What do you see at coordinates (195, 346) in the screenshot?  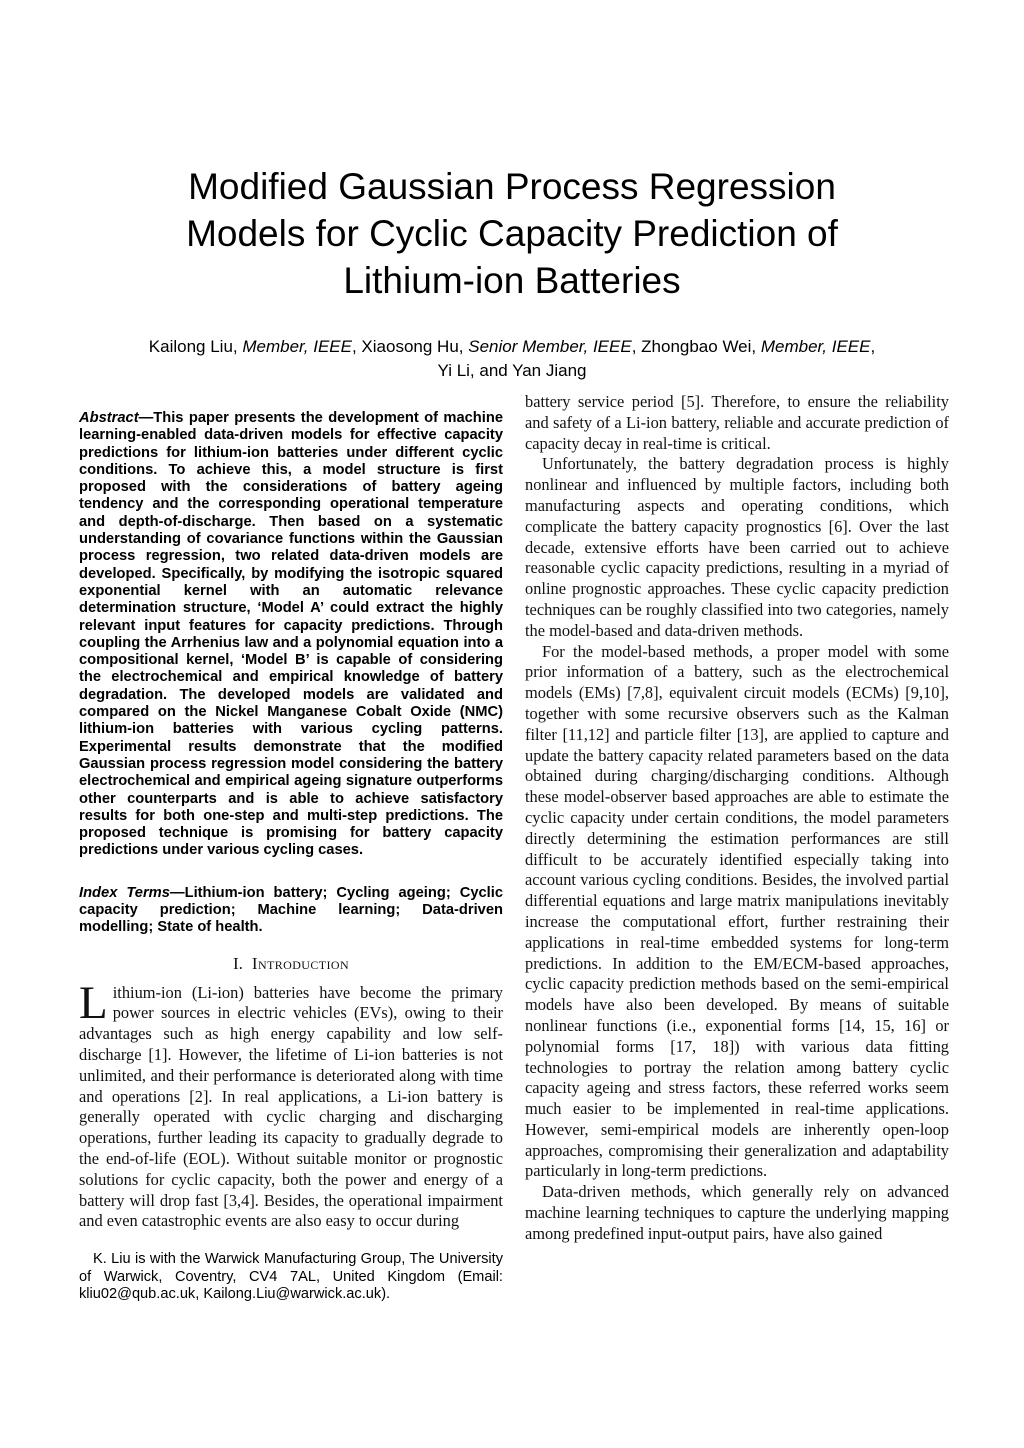 I see `author-name: Kailong Liu,` at bounding box center [195, 346].